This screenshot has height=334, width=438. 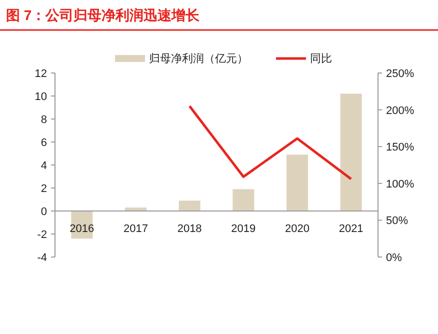 What do you see at coordinates (397, 221) in the screenshot?
I see `y2-tick-label: 50%` at bounding box center [397, 221].